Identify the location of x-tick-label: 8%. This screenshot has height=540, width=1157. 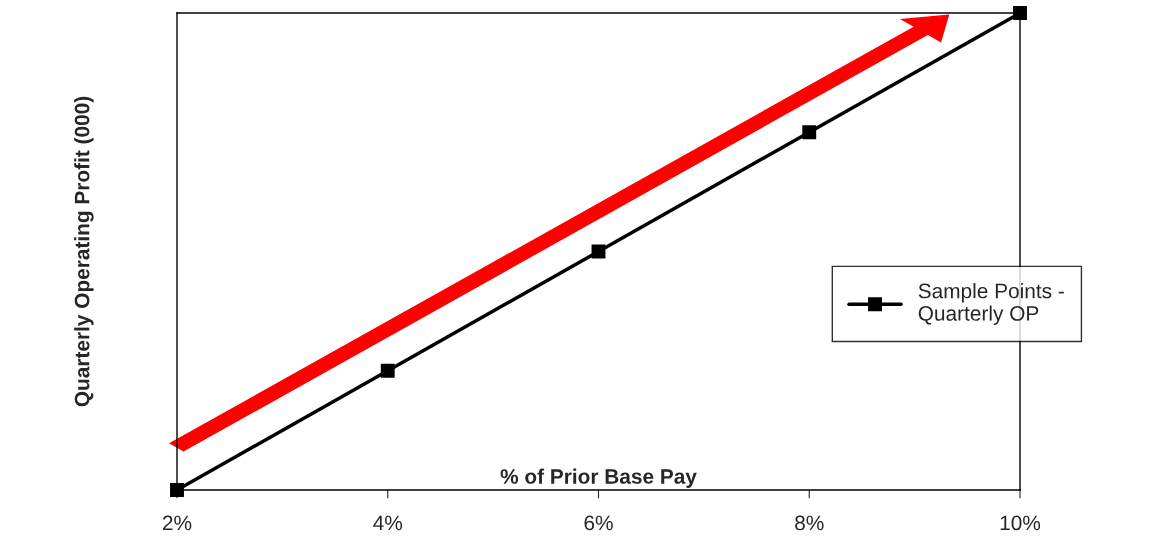
(809, 523).